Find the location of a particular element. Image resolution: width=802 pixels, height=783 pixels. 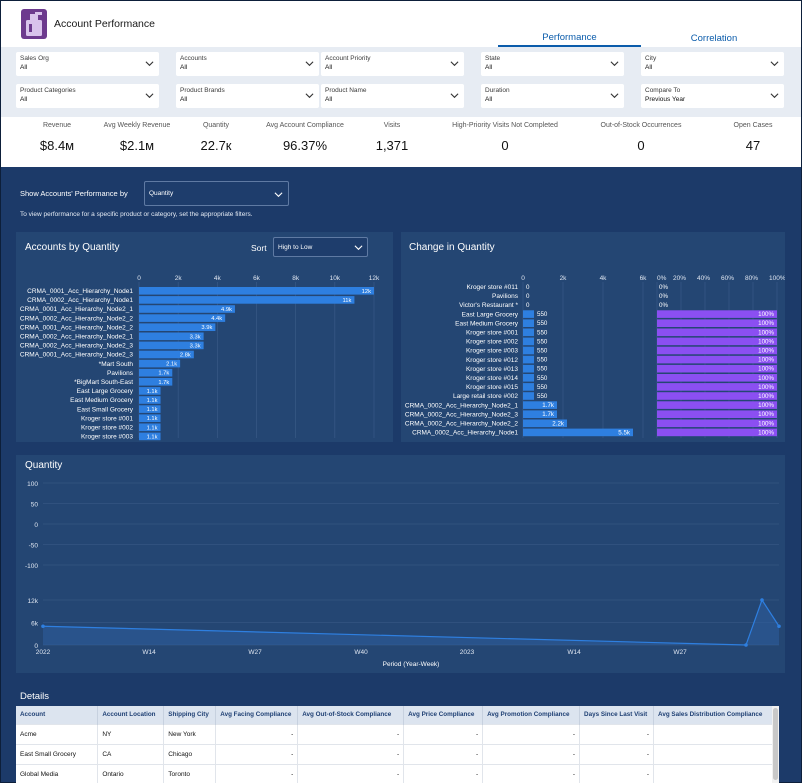

filter-product-categories: Product Categories All is located at coordinates (87, 96).